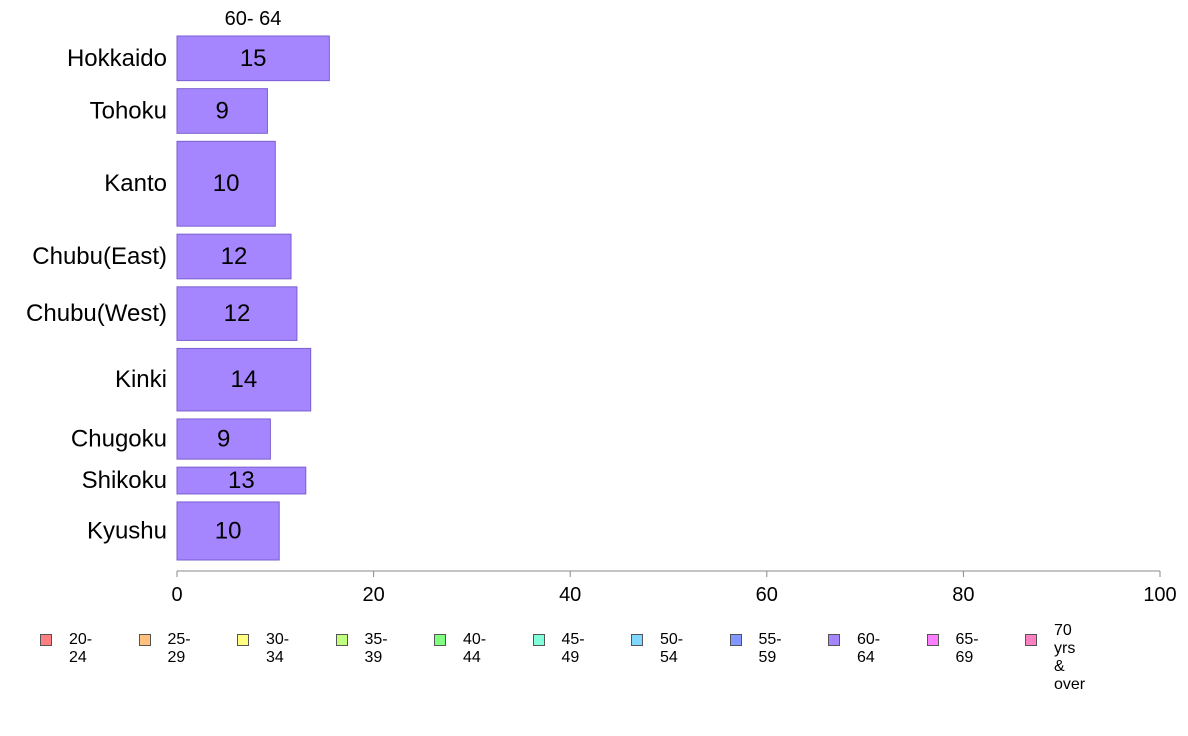 This screenshot has width=1188, height=736. What do you see at coordinates (176, 595) in the screenshot?
I see `x-tick-label: 0` at bounding box center [176, 595].